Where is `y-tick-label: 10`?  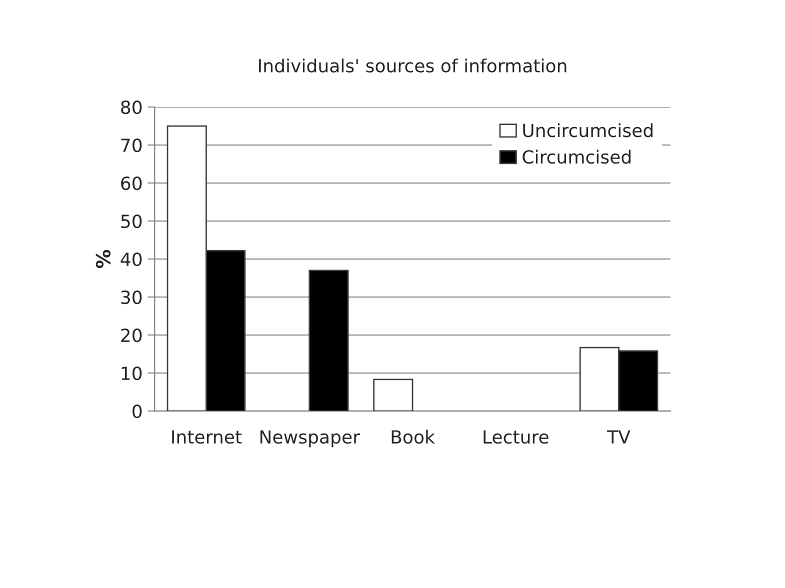
y-tick-label: 10 is located at coordinates (132, 373).